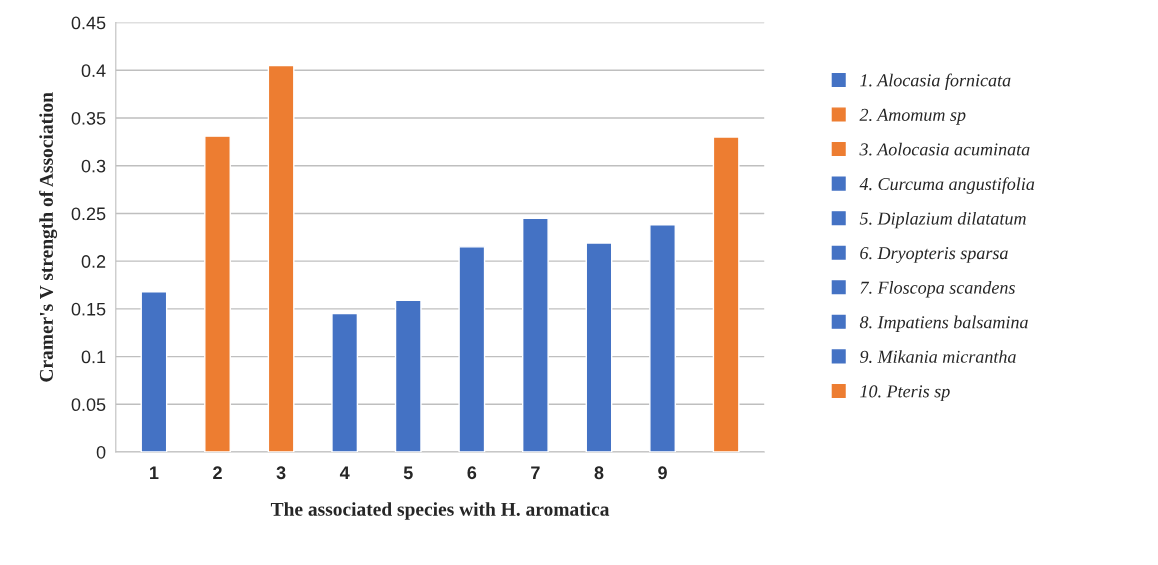 The width and height of the screenshot is (1158, 565). Describe the element at coordinates (88, 23) in the screenshot. I see `y-tick-label: 0.45` at that location.